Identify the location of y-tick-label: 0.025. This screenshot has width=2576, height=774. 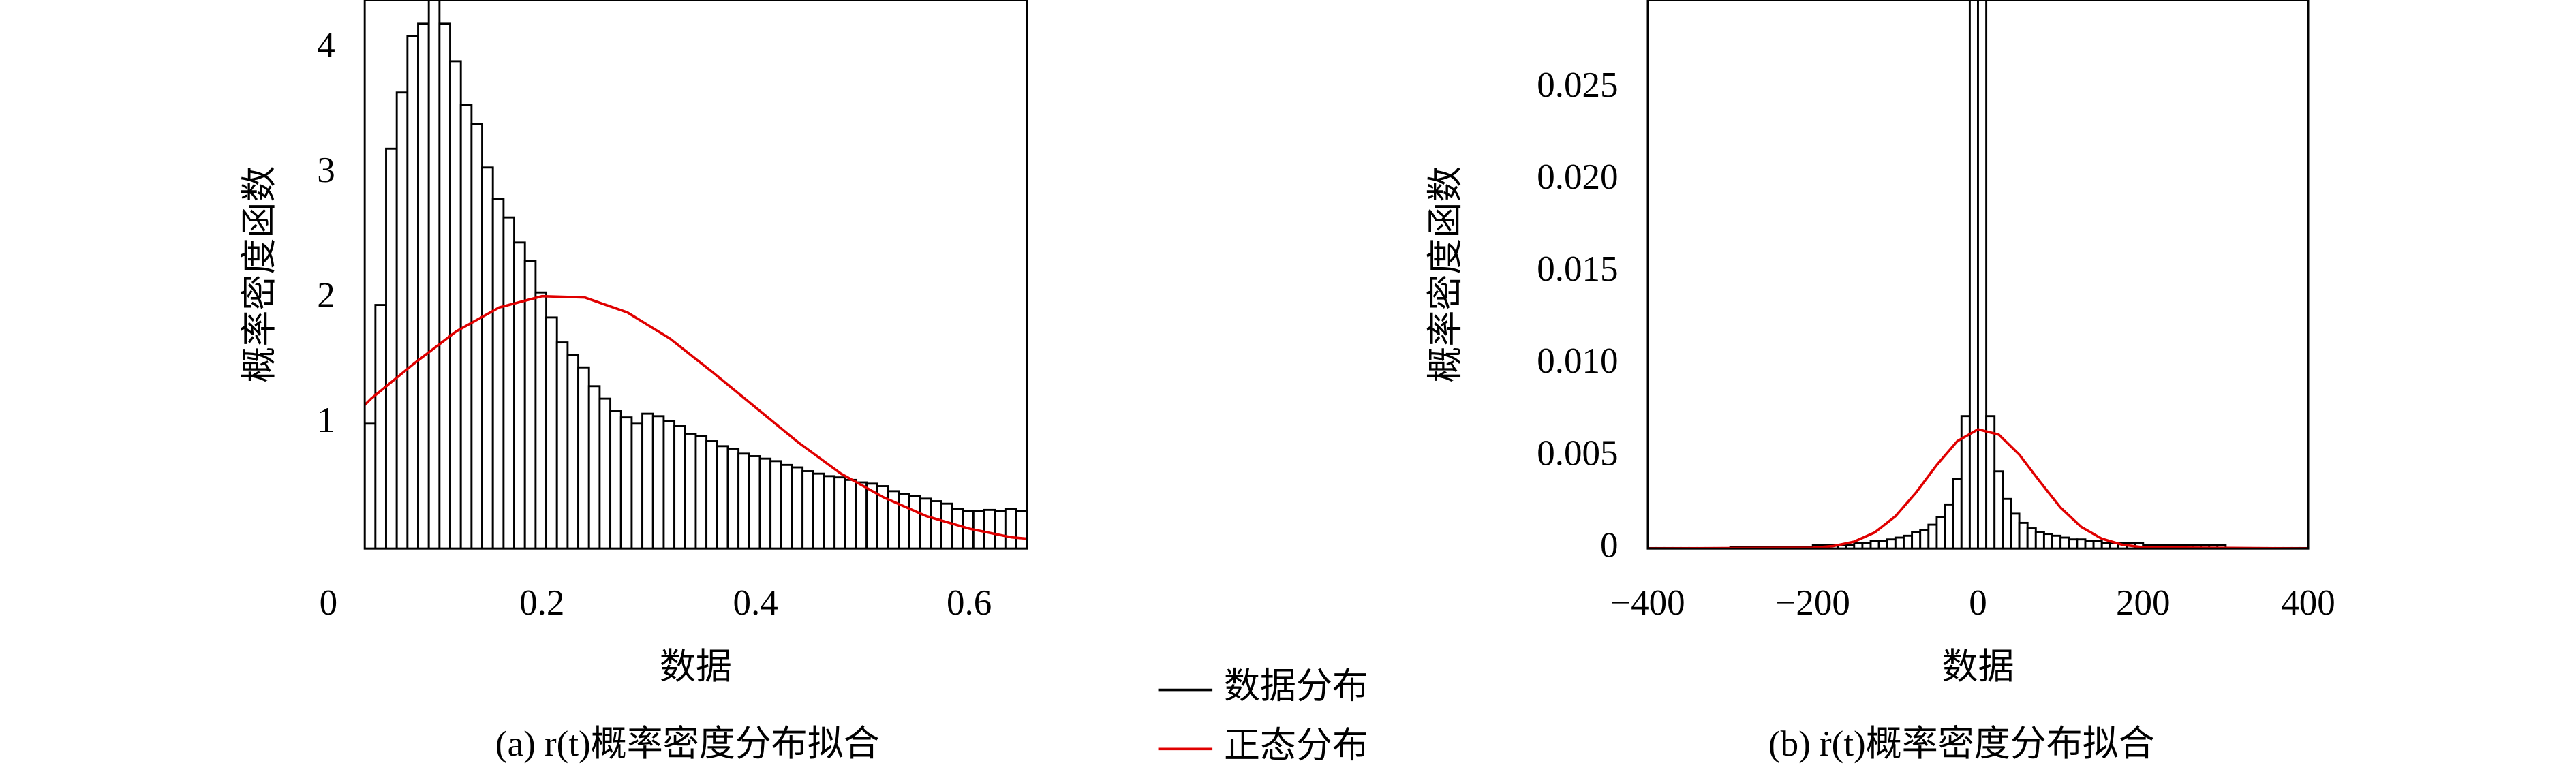
(1578, 85).